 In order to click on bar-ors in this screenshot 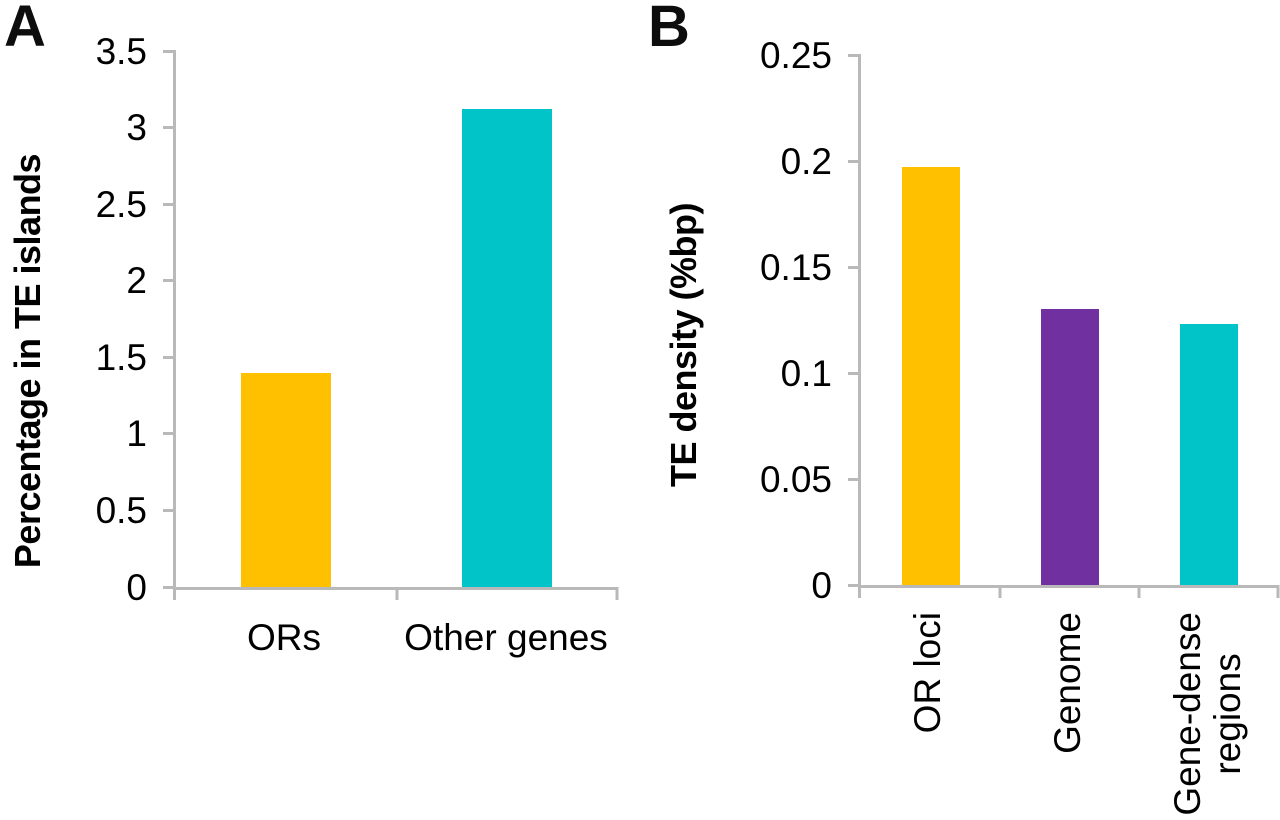, I will do `click(286, 479)`.